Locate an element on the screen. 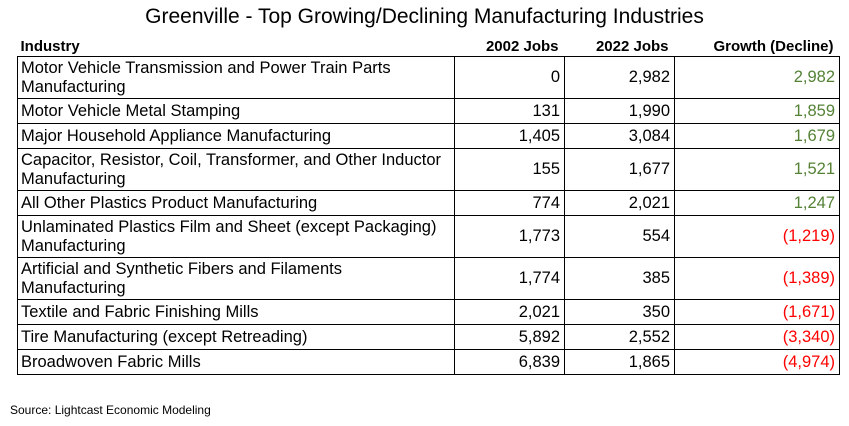  jobs-2022-cell: 2,021 is located at coordinates (619, 203).